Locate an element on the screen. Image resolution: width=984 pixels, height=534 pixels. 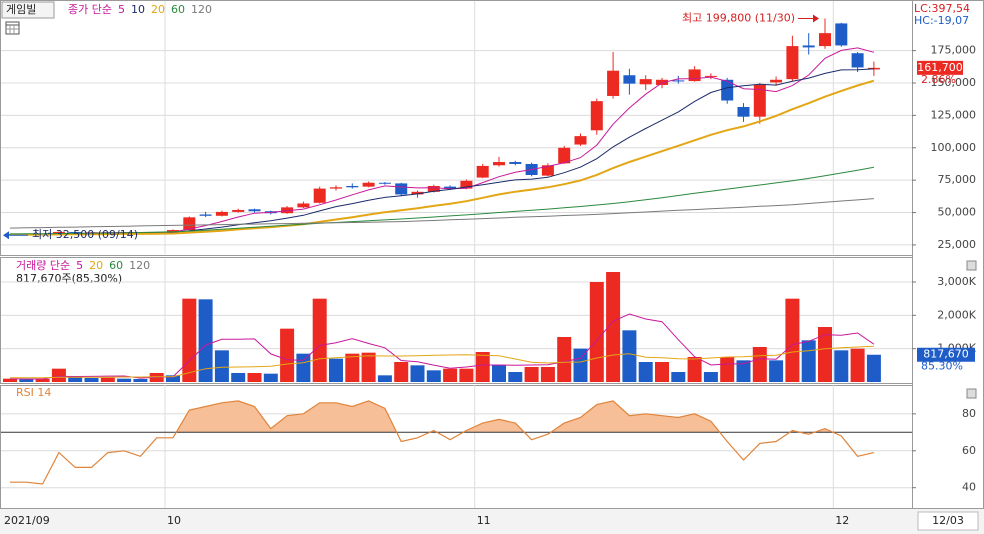
x-axis-bar is located at coordinates (492, 521).